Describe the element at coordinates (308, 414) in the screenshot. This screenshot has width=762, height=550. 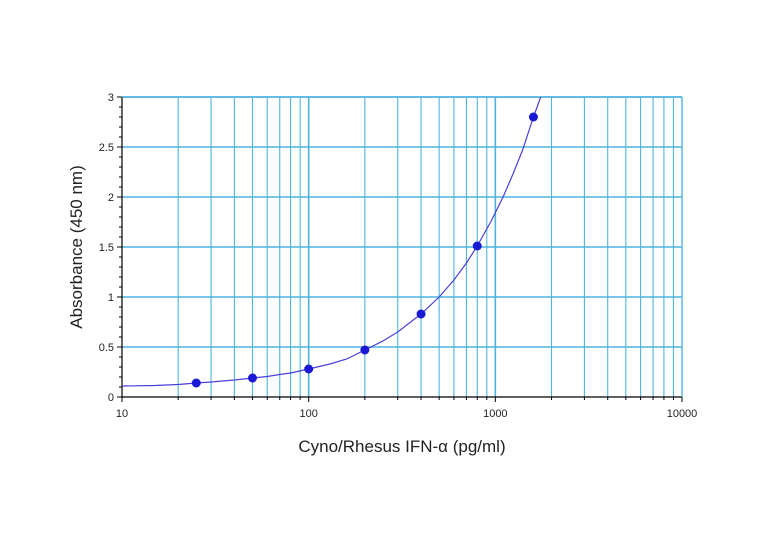
I see `x-tick-label: 100` at that location.